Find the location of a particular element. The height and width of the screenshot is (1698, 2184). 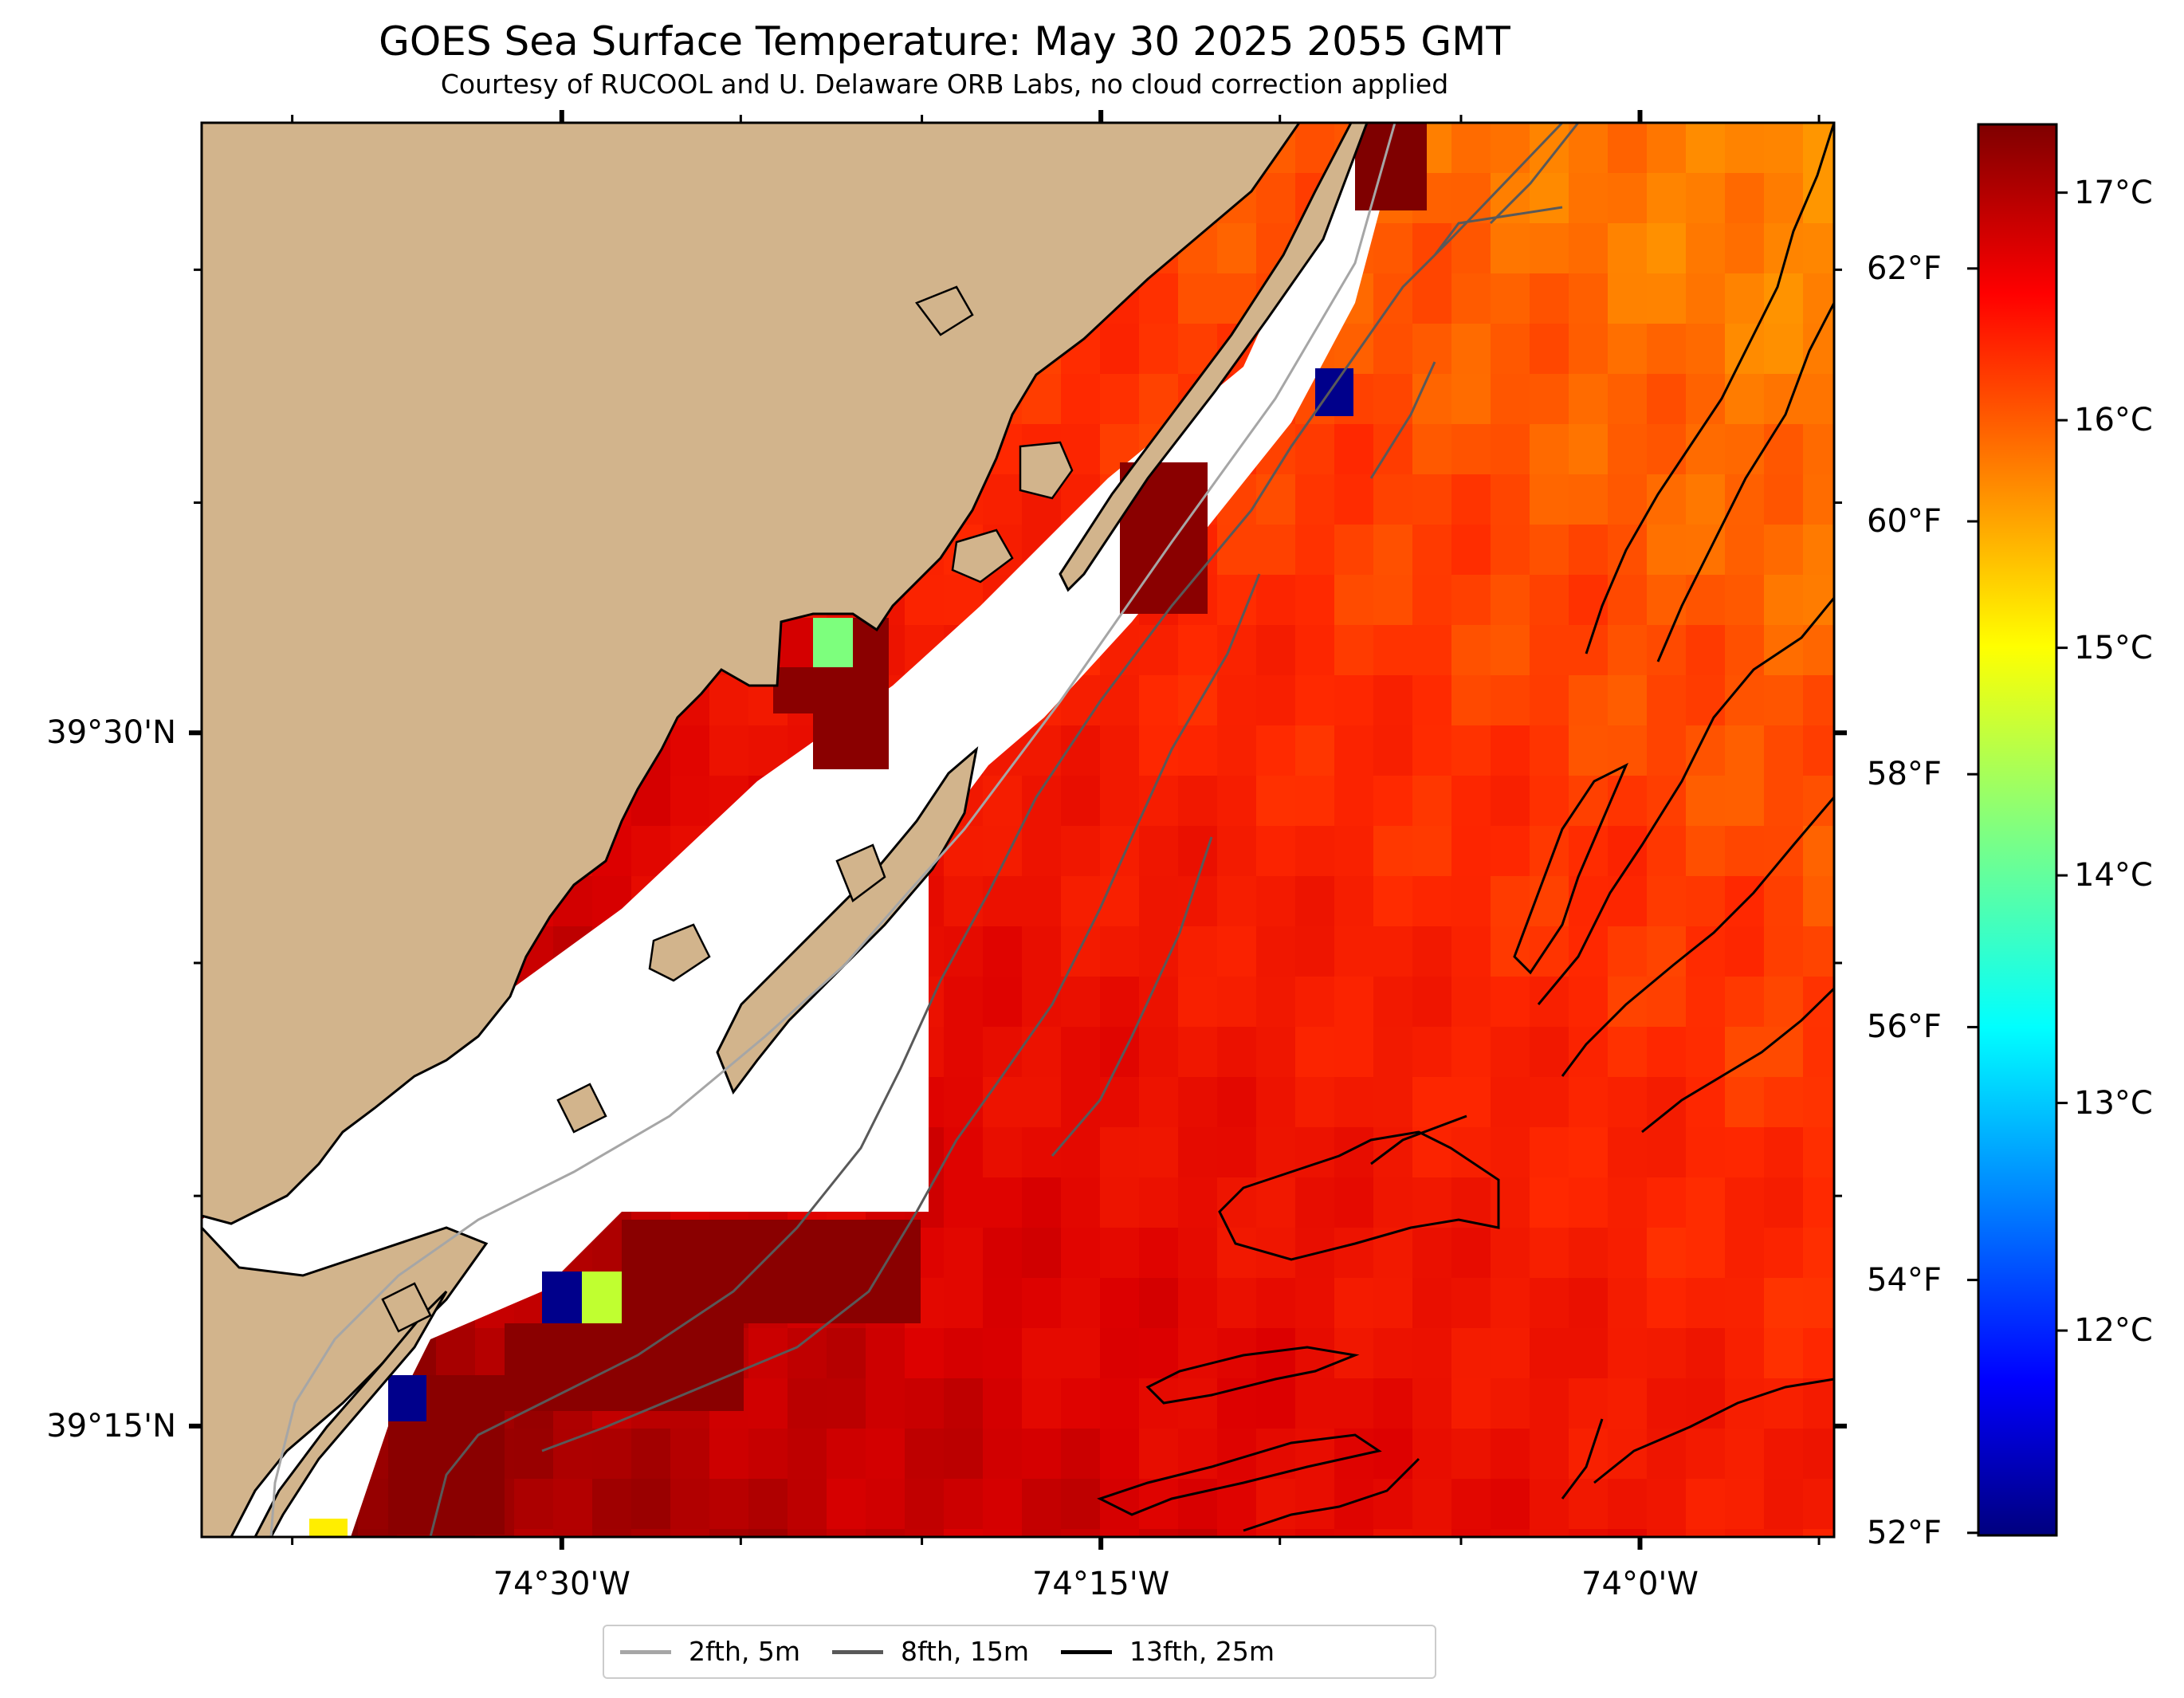

legend-line-icon is located at coordinates (858, 1651).